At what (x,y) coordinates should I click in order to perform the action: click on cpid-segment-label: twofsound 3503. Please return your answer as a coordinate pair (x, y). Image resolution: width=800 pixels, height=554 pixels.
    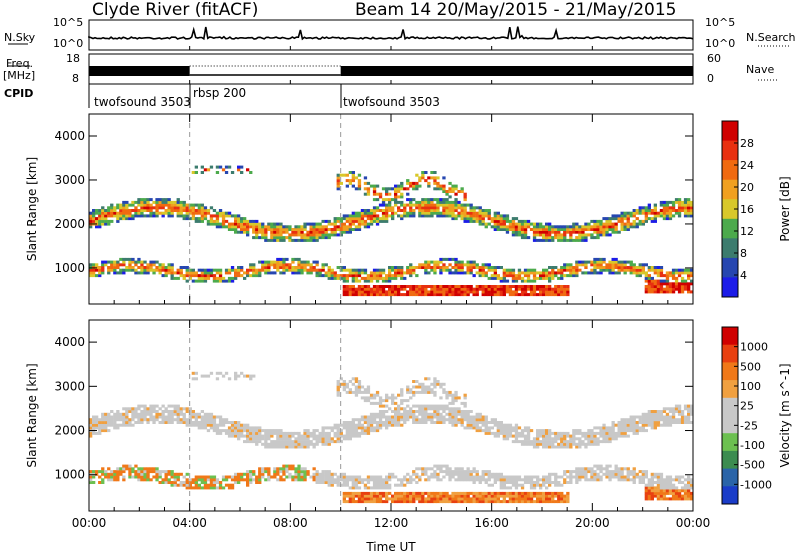
    Looking at the image, I should click on (391, 102).